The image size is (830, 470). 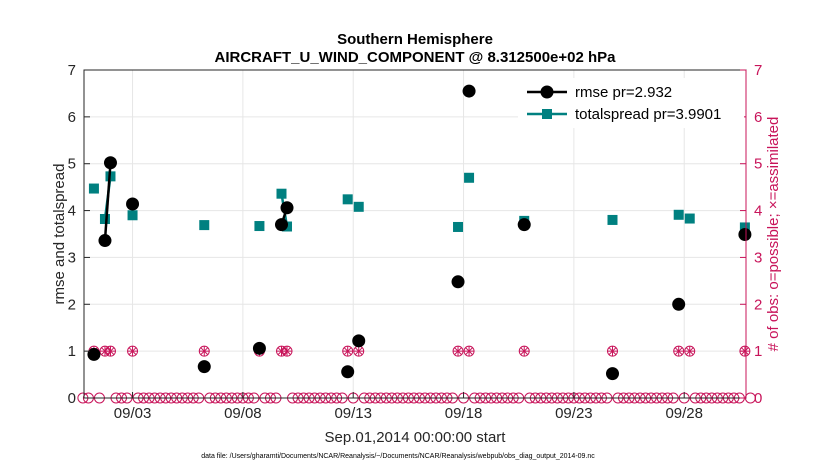 I want to click on right-y-axis: 0 1 2 3 4 5 6 7, so click(x=751, y=234).